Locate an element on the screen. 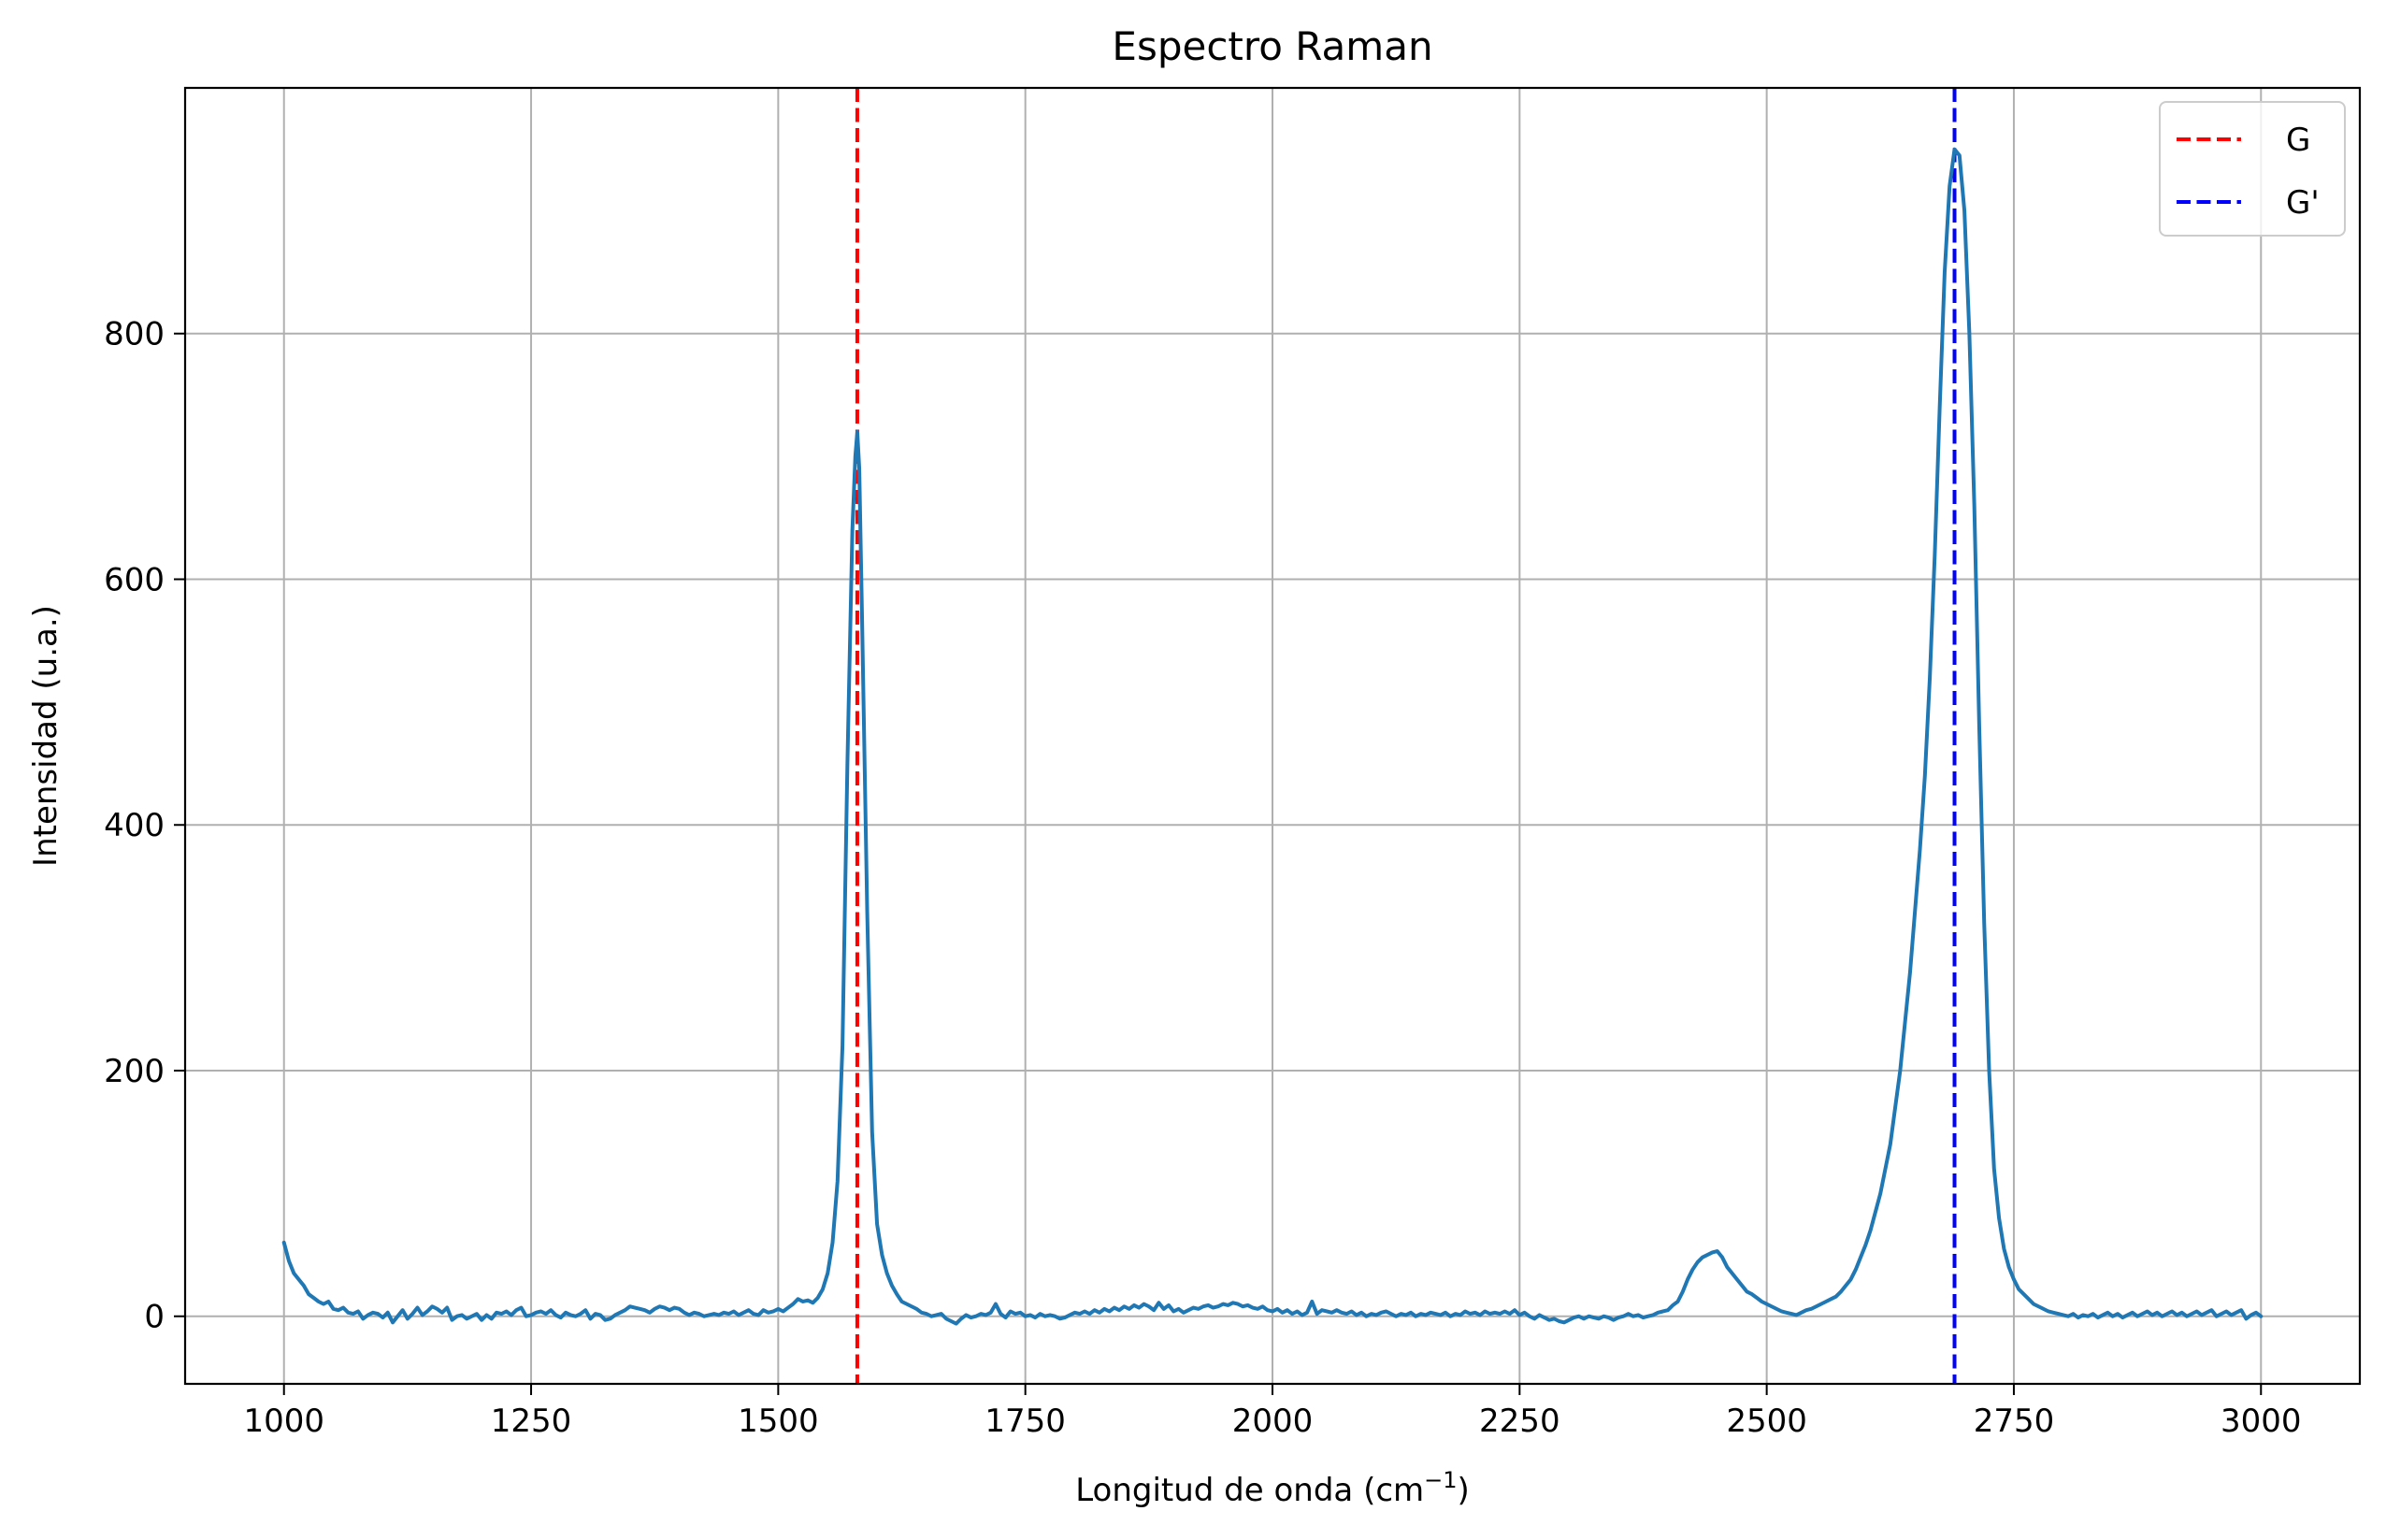 This screenshot has height=1540, width=2386. x-tick-label: 2750 is located at coordinates (2014, 1421).